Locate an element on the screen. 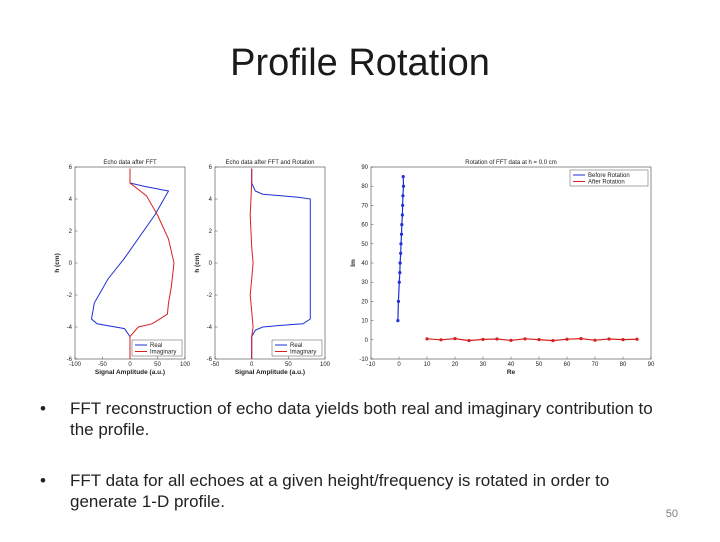 This screenshot has height=542, width=720. x-tick-label: 80 is located at coordinates (623, 365).